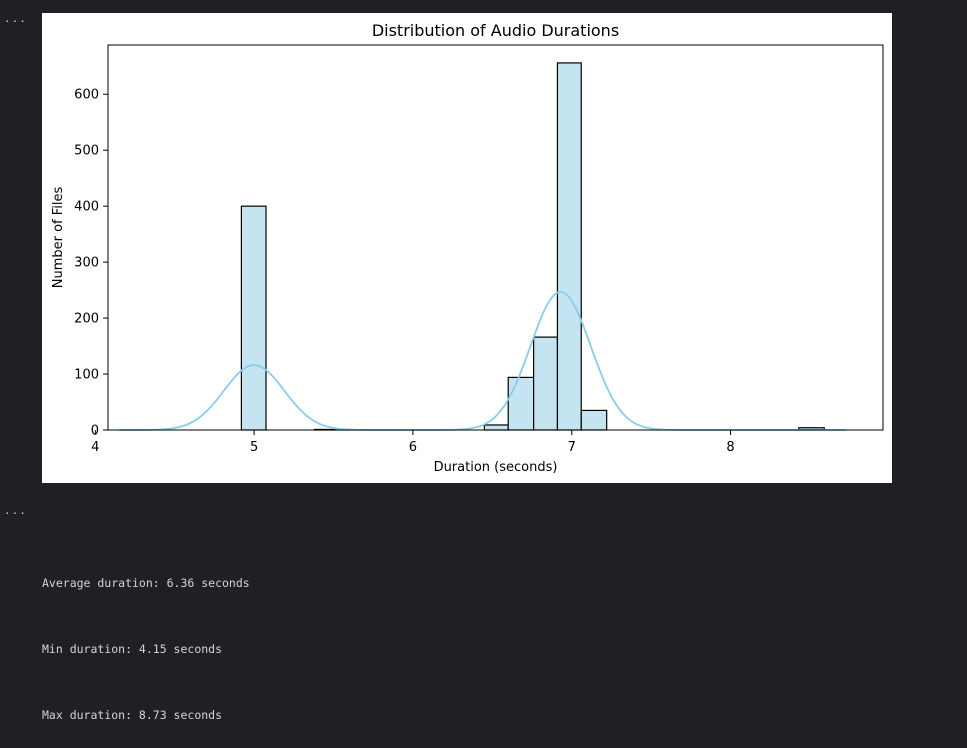 The image size is (967, 748). Describe the element at coordinates (483, 360) in the screenshot. I see `kde-curve` at that location.